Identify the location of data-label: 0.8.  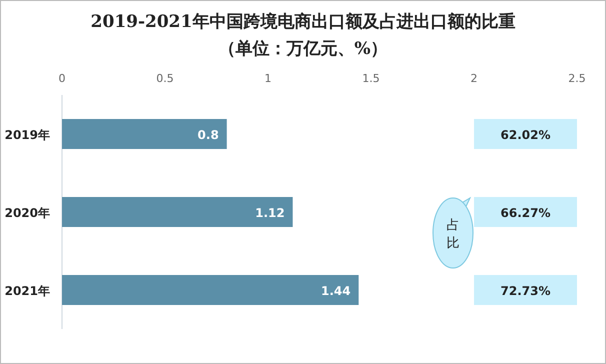
(208, 135).